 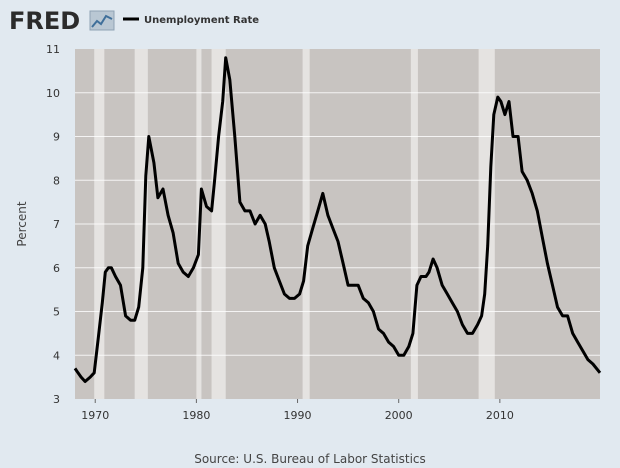 What do you see at coordinates (56, 268) in the screenshot?
I see `y-tick-label: 6` at bounding box center [56, 268].